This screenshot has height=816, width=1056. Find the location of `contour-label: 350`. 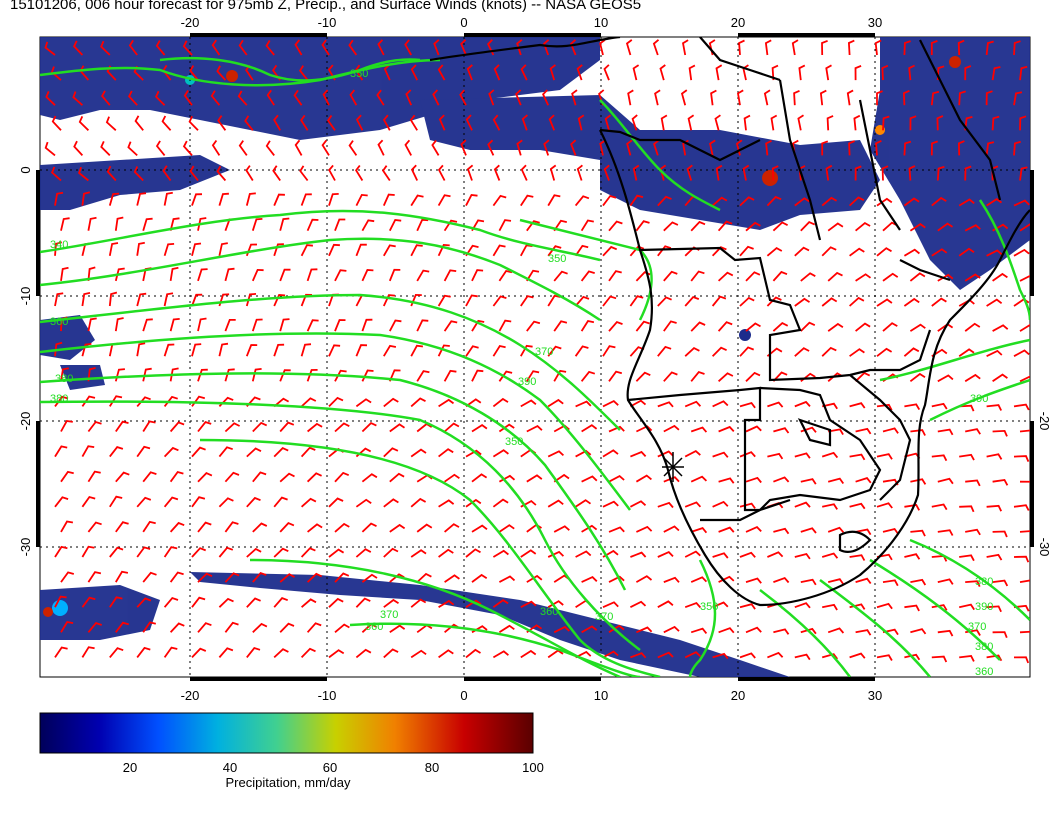

contour-label: 350 is located at coordinates (514, 442).